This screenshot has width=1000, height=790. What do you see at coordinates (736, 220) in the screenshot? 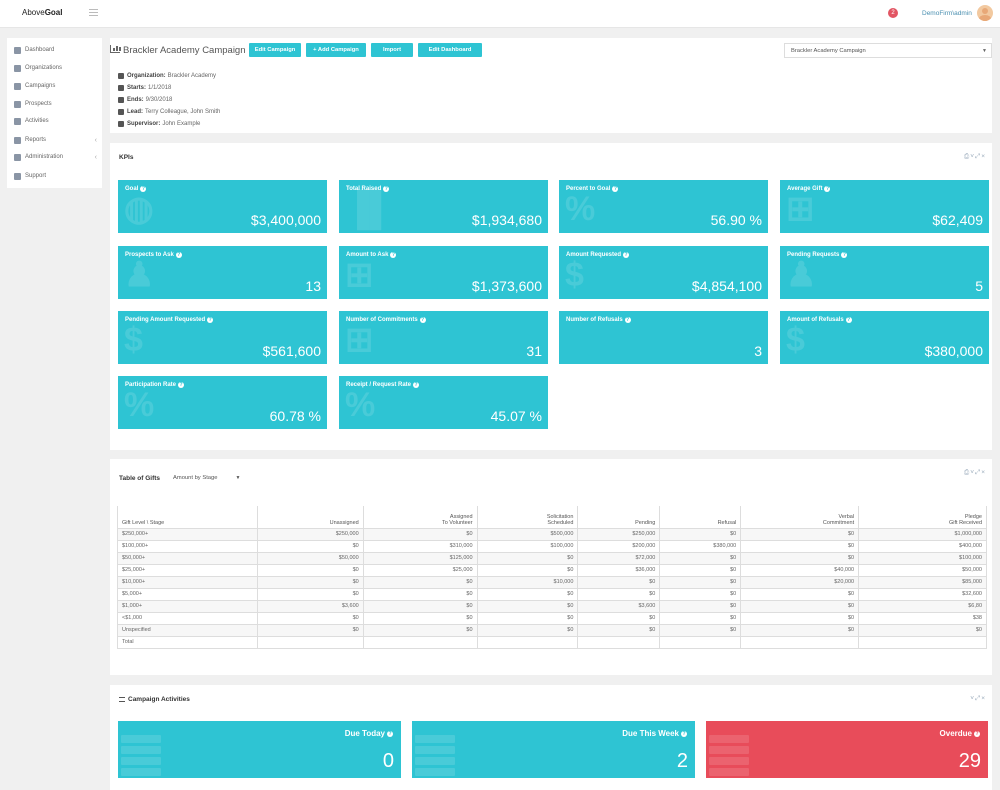
I see `kpi-value: 56.90 %` at bounding box center [736, 220].